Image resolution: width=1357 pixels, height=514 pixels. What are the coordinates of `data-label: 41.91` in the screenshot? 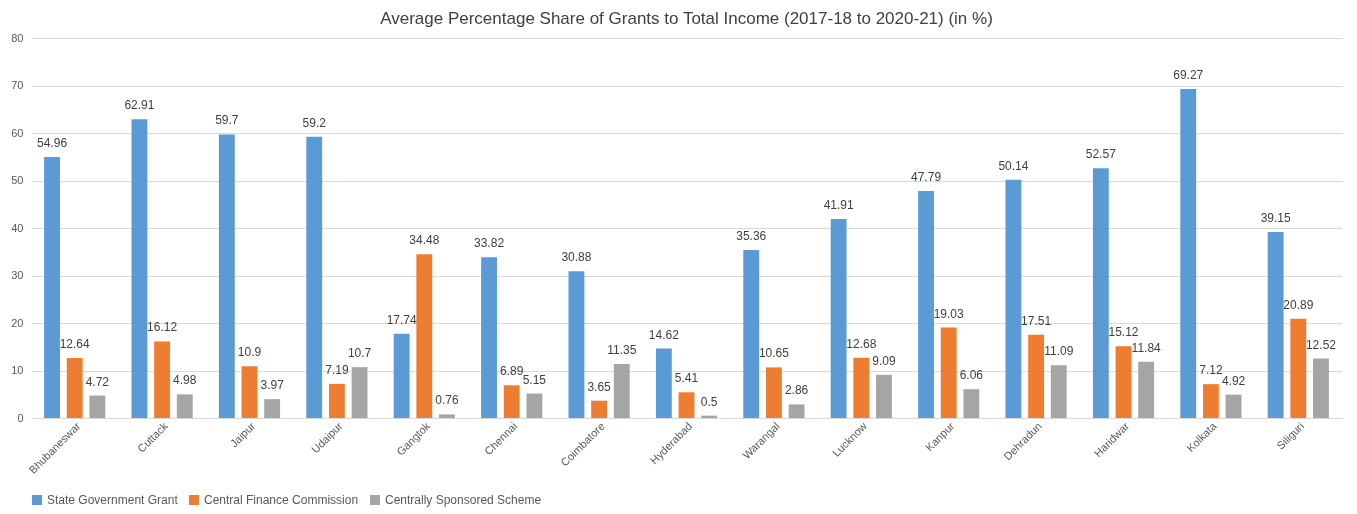 It's located at (838, 204).